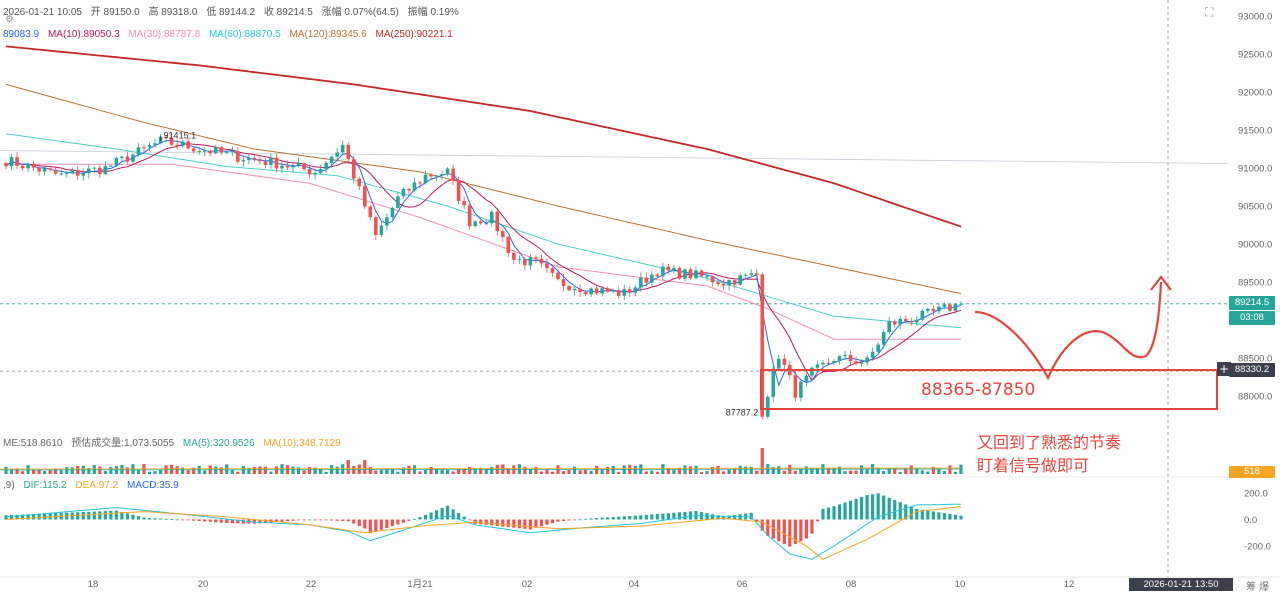  What do you see at coordinates (1209, 12) in the screenshot?
I see `fullscreen-icon: ⛶` at bounding box center [1209, 12].